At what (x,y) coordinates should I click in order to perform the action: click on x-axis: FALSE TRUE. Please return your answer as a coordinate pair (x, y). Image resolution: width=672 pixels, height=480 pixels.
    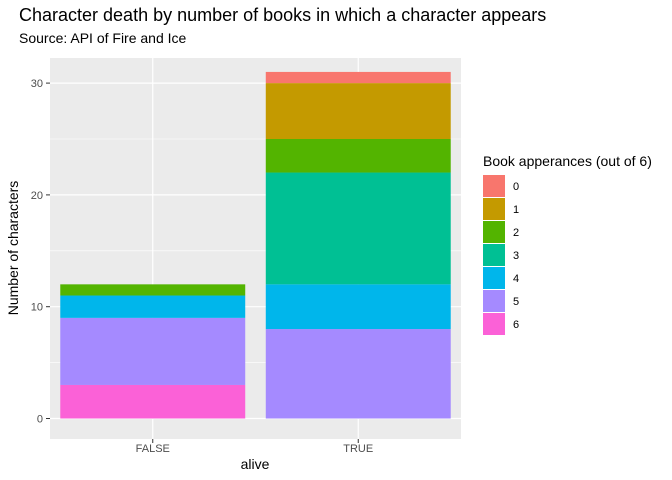
    Looking at the image, I should click on (254, 447).